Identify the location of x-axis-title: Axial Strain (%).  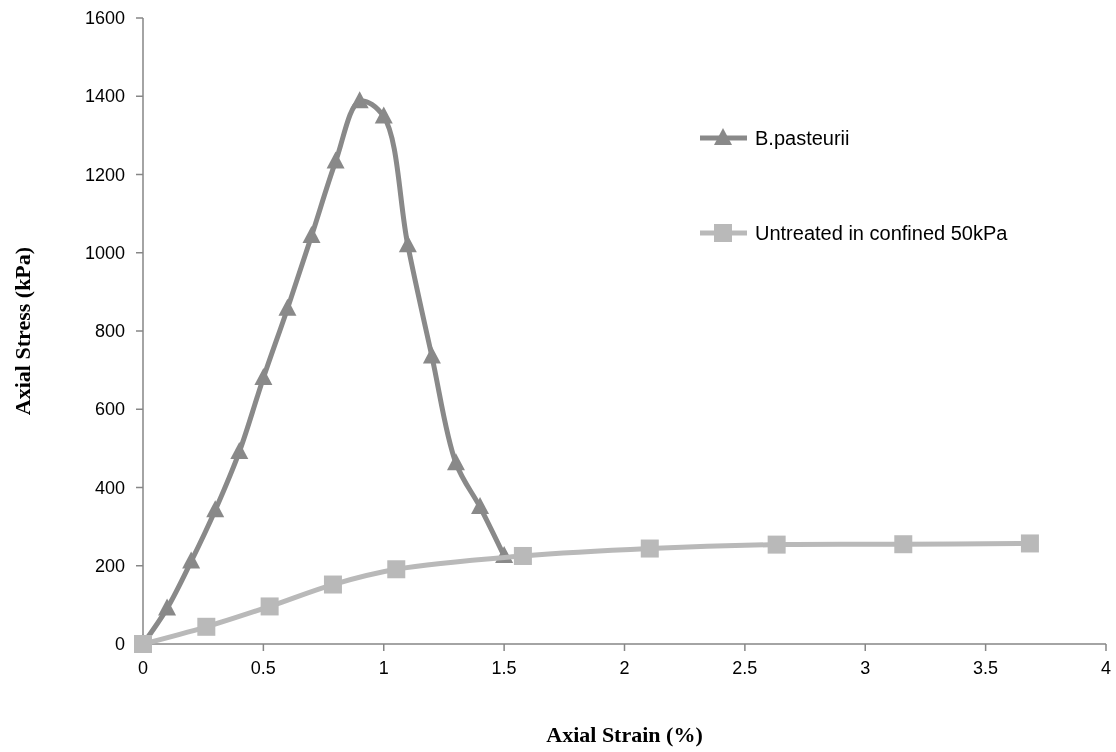
(624, 734).